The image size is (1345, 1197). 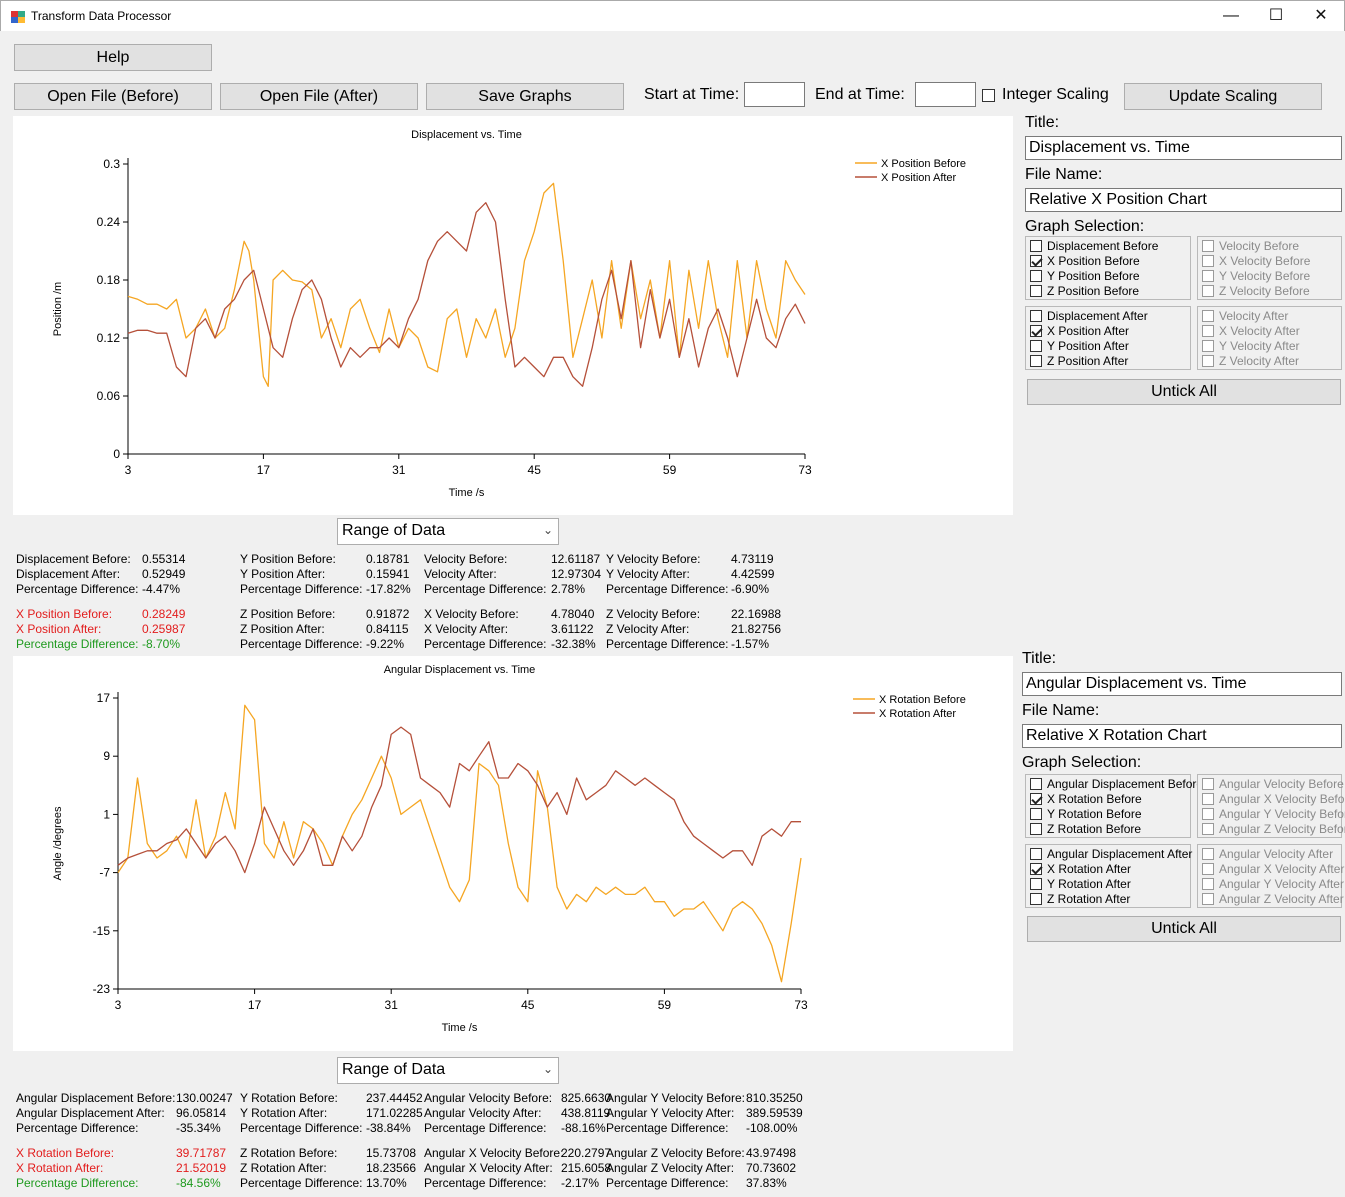 What do you see at coordinates (65, 1153) in the screenshot?
I see `stat-label: X Rotation Before:` at bounding box center [65, 1153].